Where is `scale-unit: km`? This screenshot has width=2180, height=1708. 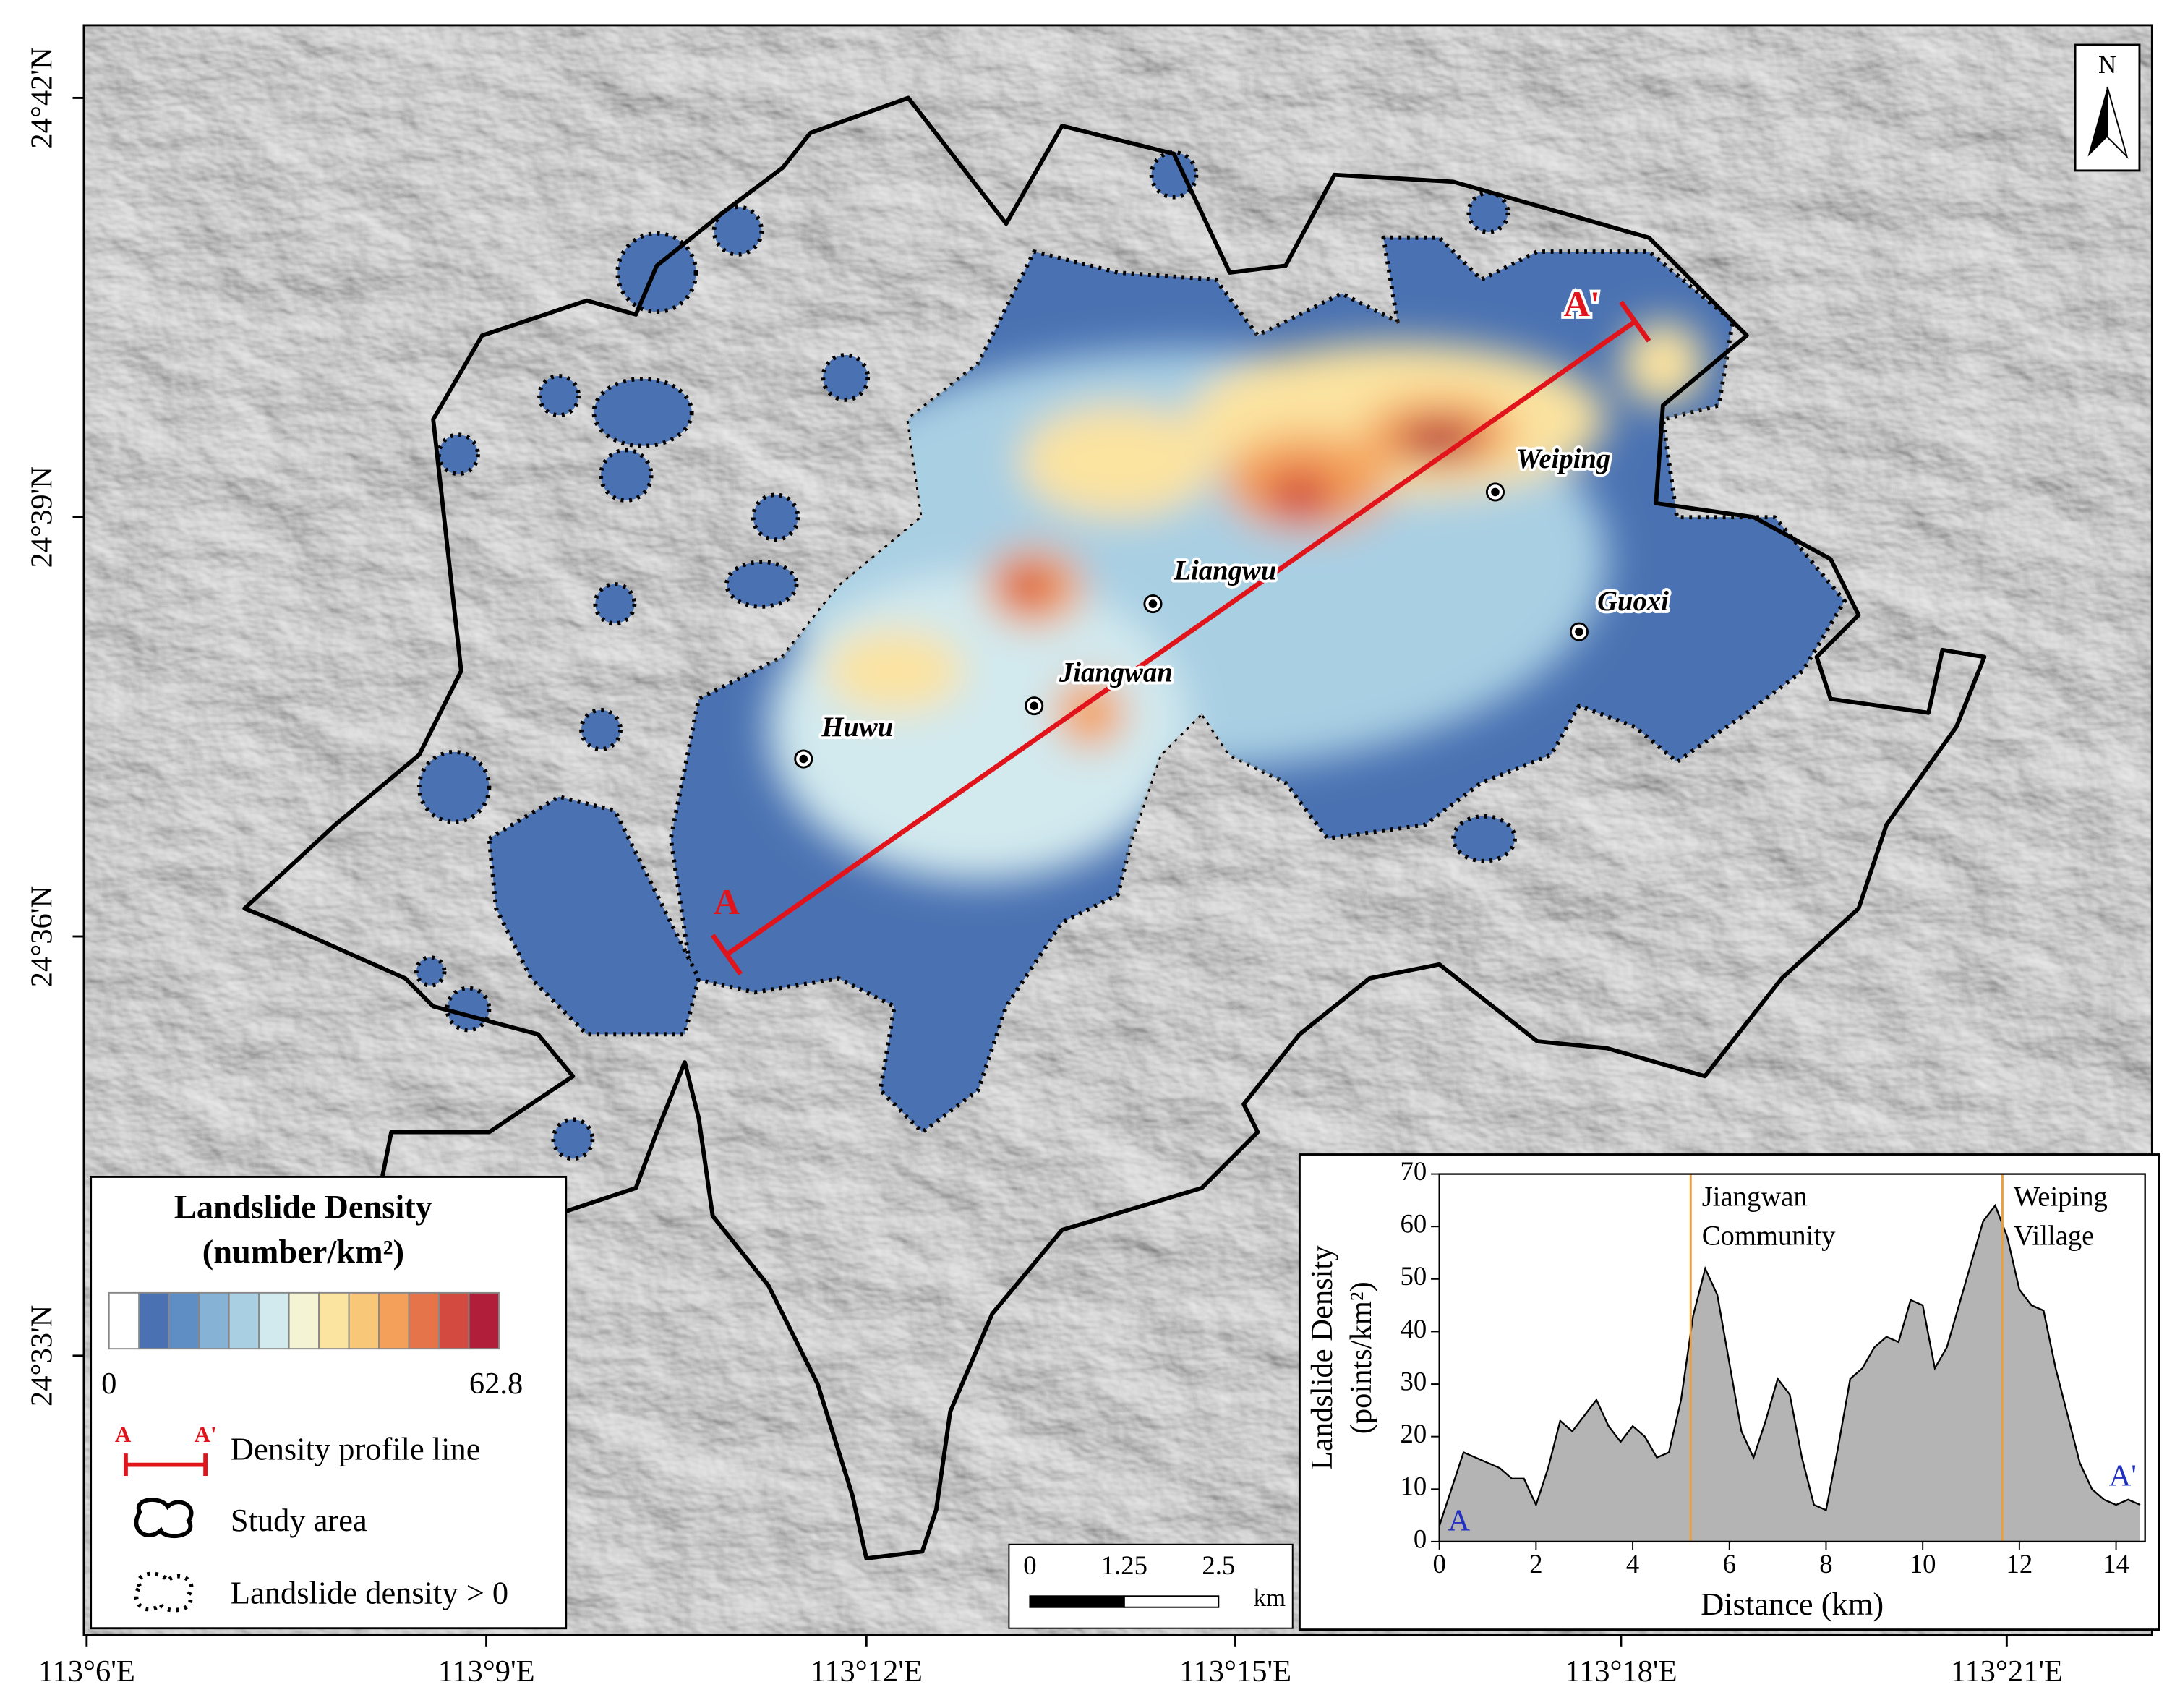 scale-unit: km is located at coordinates (1270, 1598).